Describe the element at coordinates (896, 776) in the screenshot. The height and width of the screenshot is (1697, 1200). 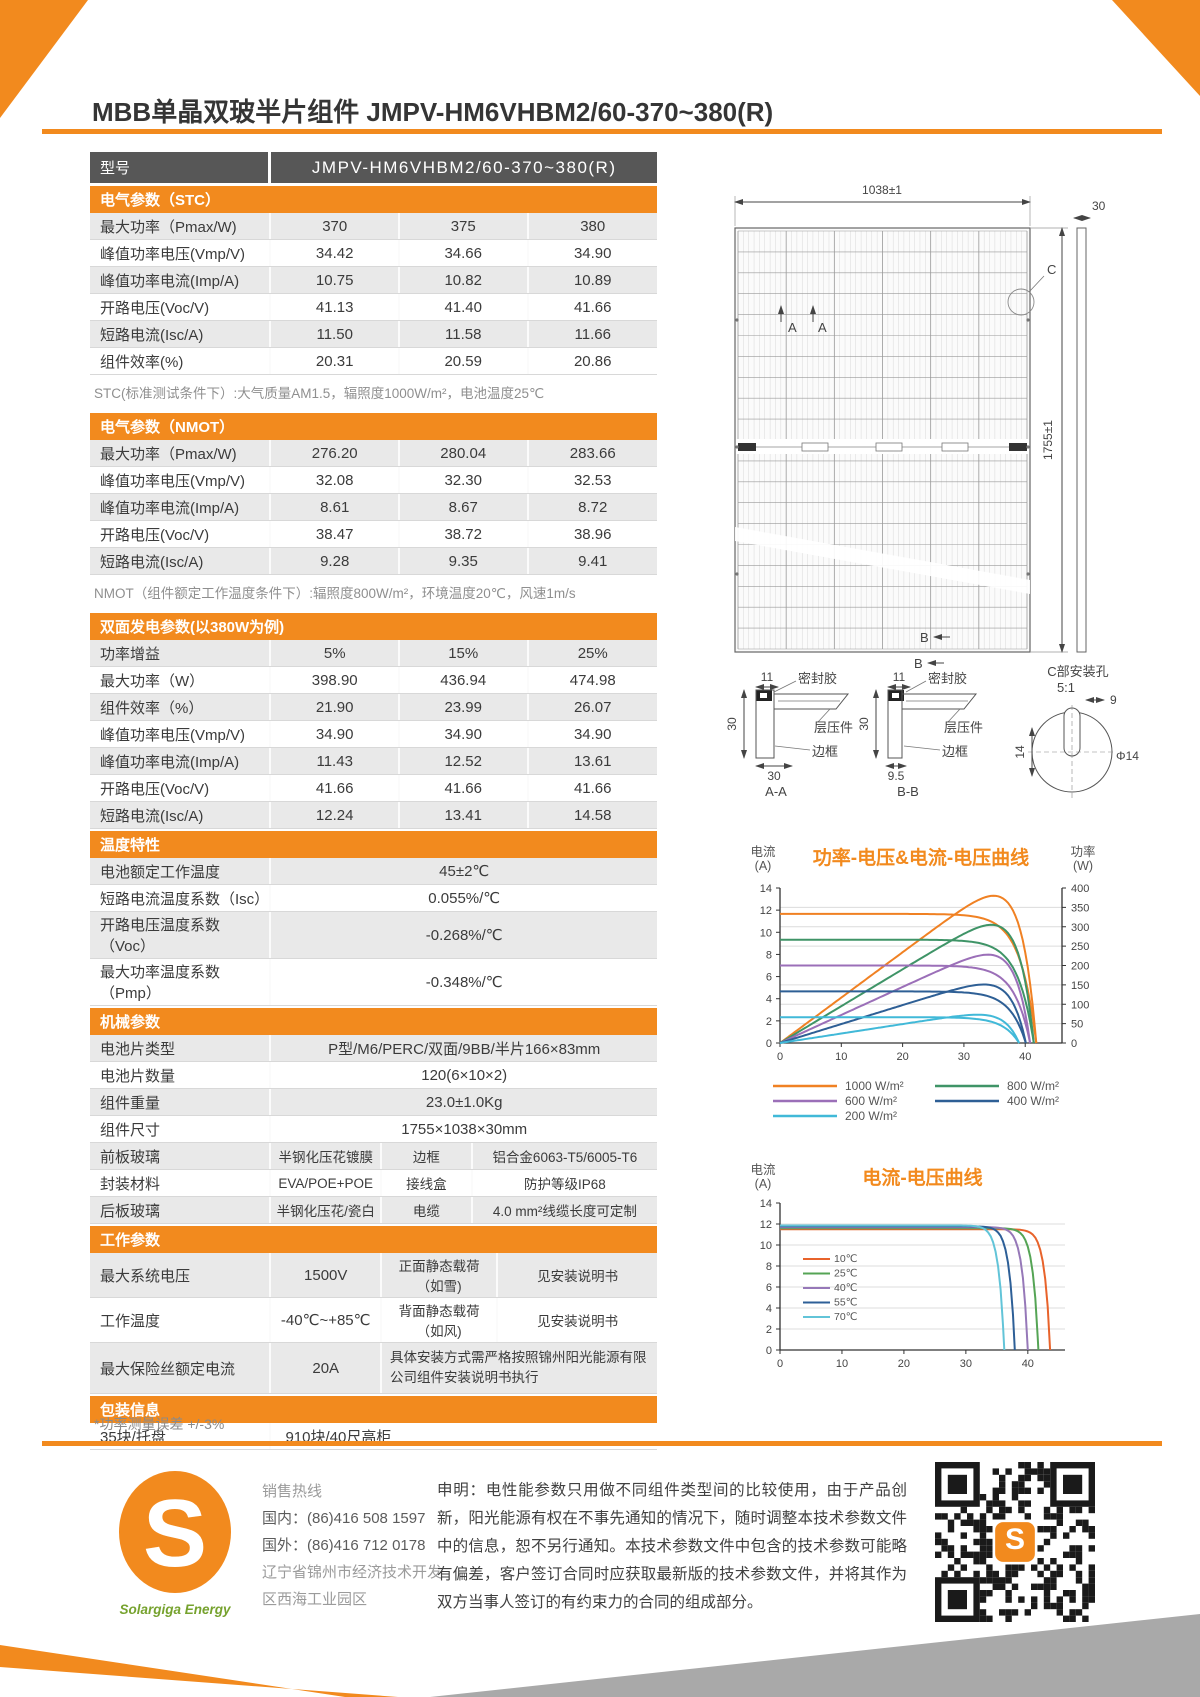
I see `bb-bottom-dim: 9.5` at that location.